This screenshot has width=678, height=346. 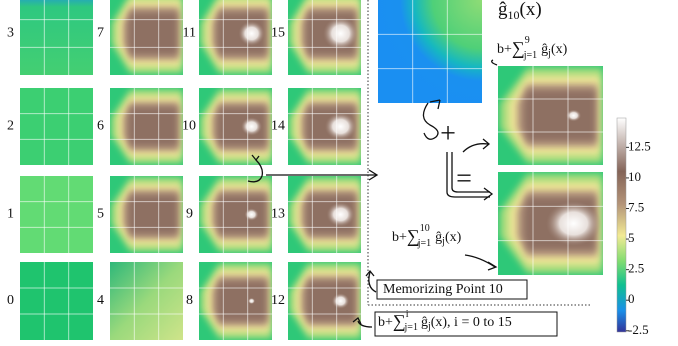 What do you see at coordinates (631, 298) in the screenshot?
I see `colorbar-tick-label: 0` at bounding box center [631, 298].